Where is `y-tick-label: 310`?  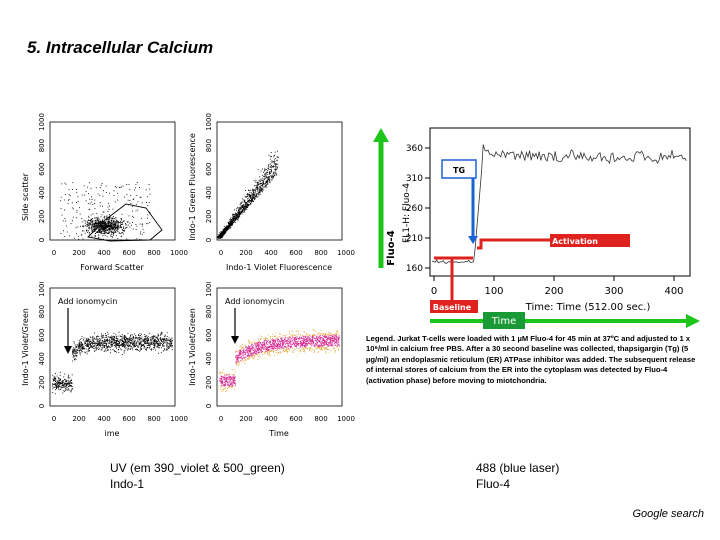 y-tick-label: 310 is located at coordinates (414, 179).